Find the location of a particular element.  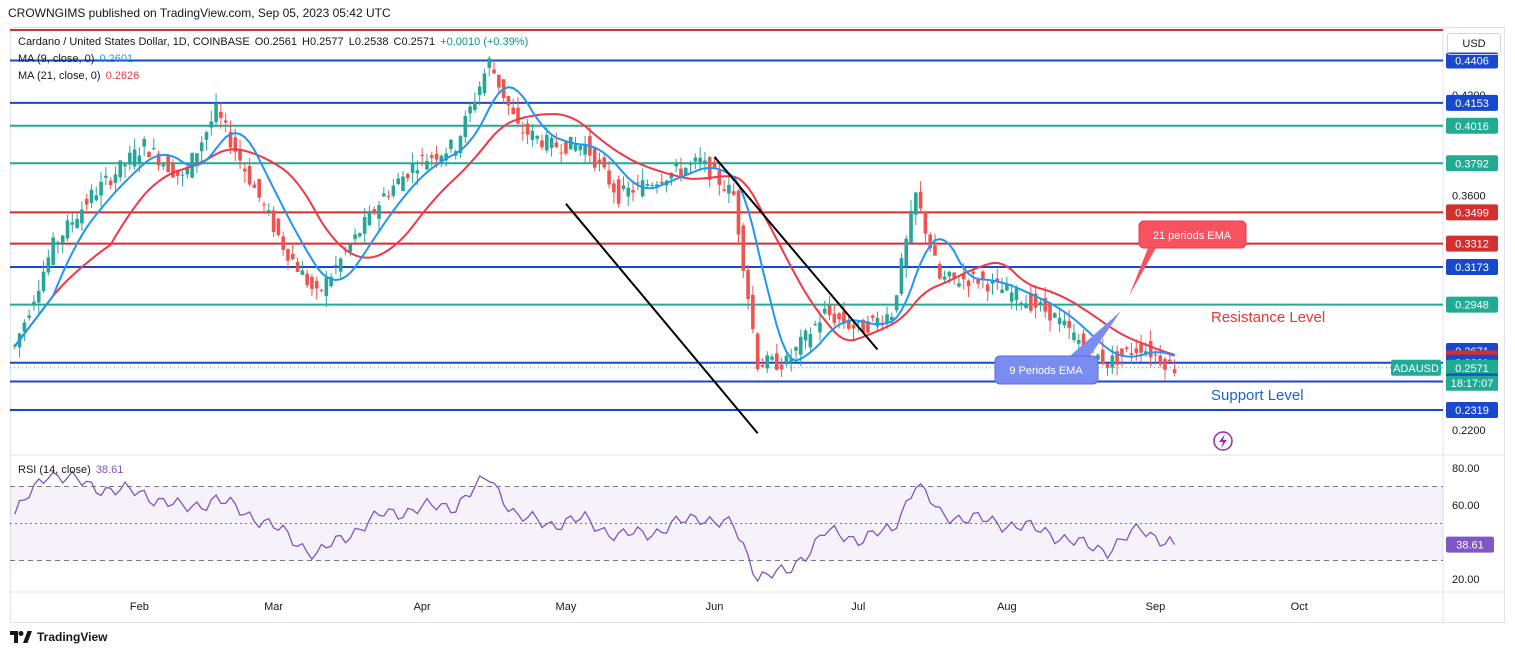

price-tag-label-5: 0.3312 is located at coordinates (1472, 245).